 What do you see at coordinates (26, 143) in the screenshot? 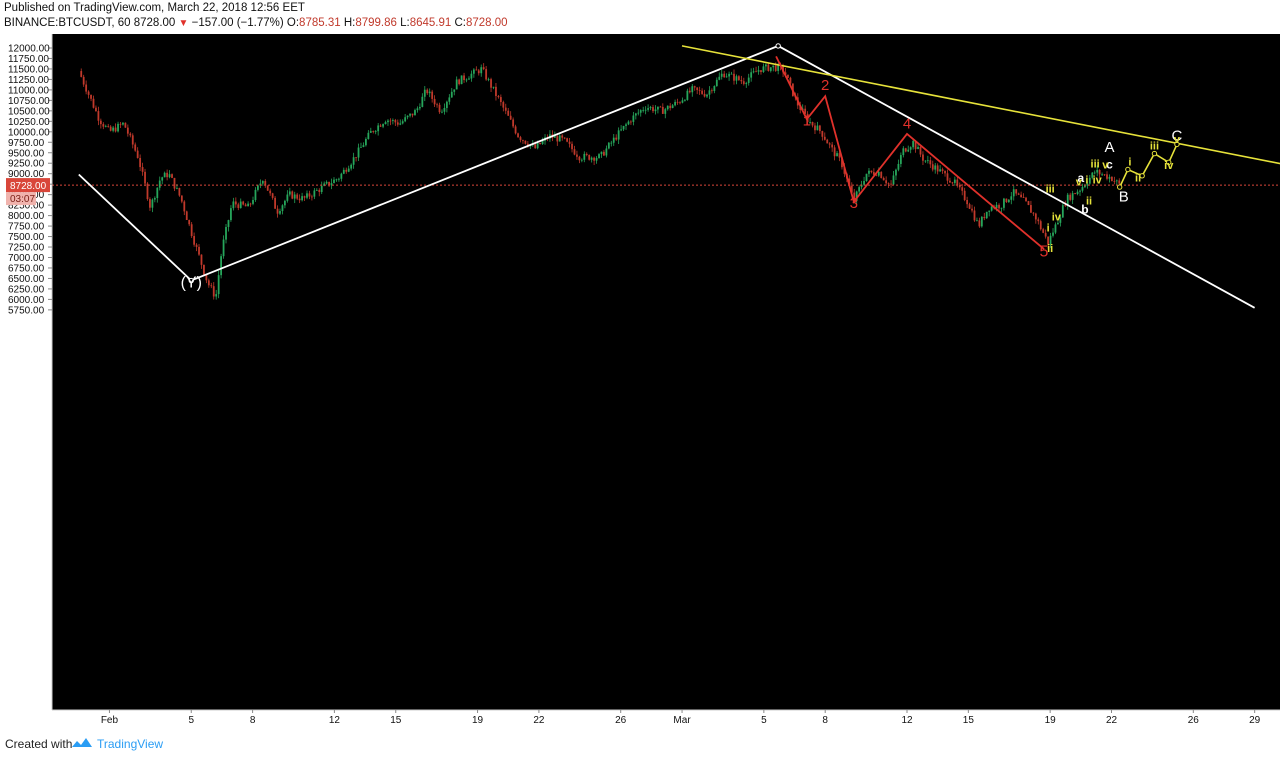
I see `y-tick-label: 9750.00` at bounding box center [26, 143].